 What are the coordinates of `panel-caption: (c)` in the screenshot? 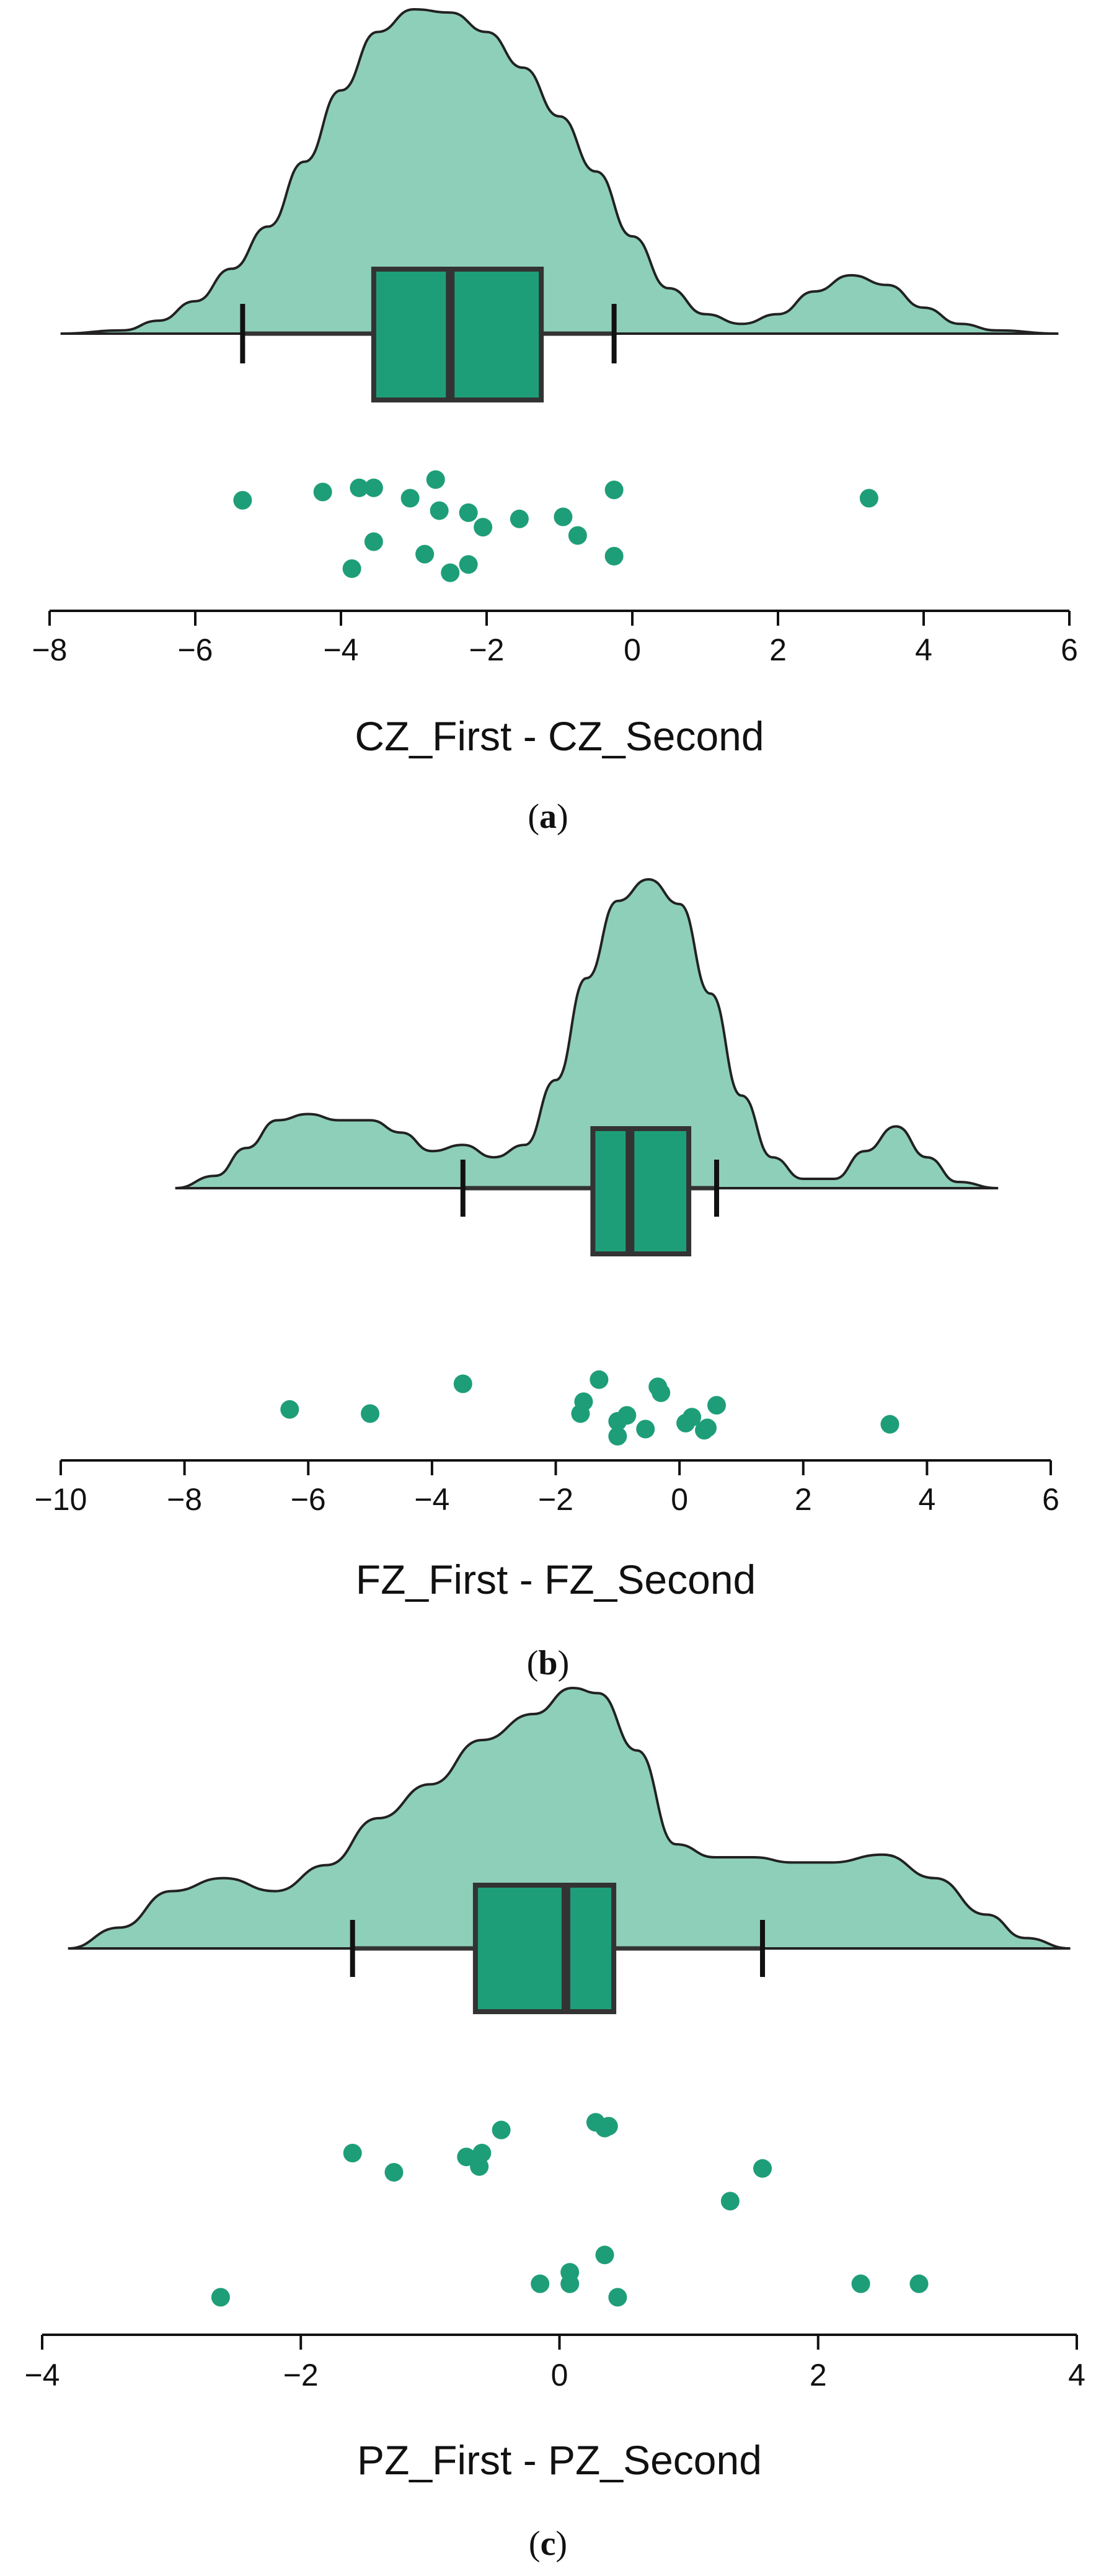 It's located at (548, 2544).